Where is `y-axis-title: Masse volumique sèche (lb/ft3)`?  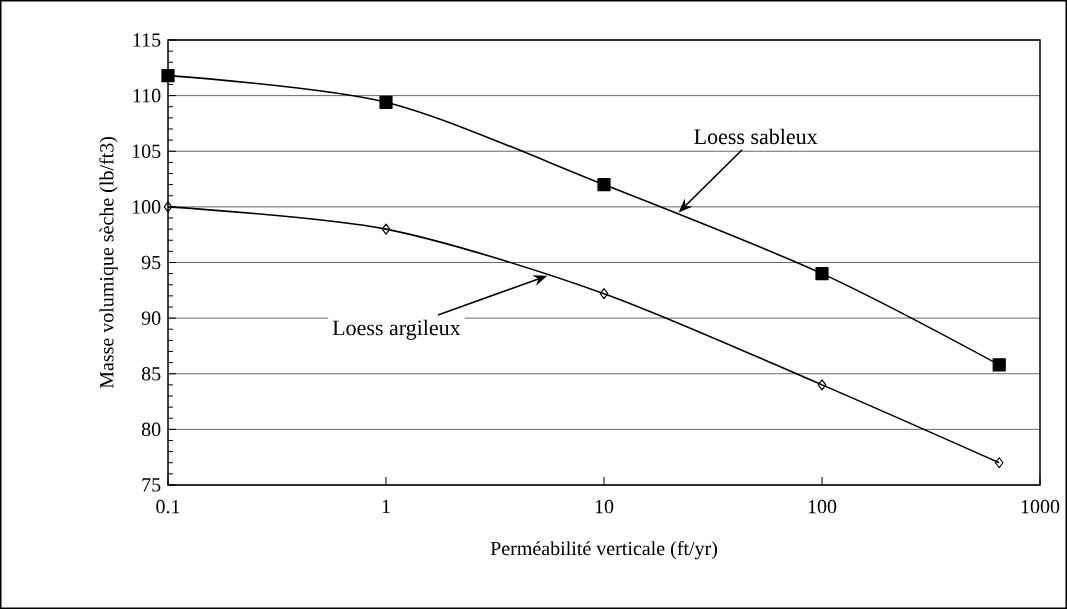
y-axis-title: Masse volumique sèche (lb/ft3) is located at coordinates (108, 262).